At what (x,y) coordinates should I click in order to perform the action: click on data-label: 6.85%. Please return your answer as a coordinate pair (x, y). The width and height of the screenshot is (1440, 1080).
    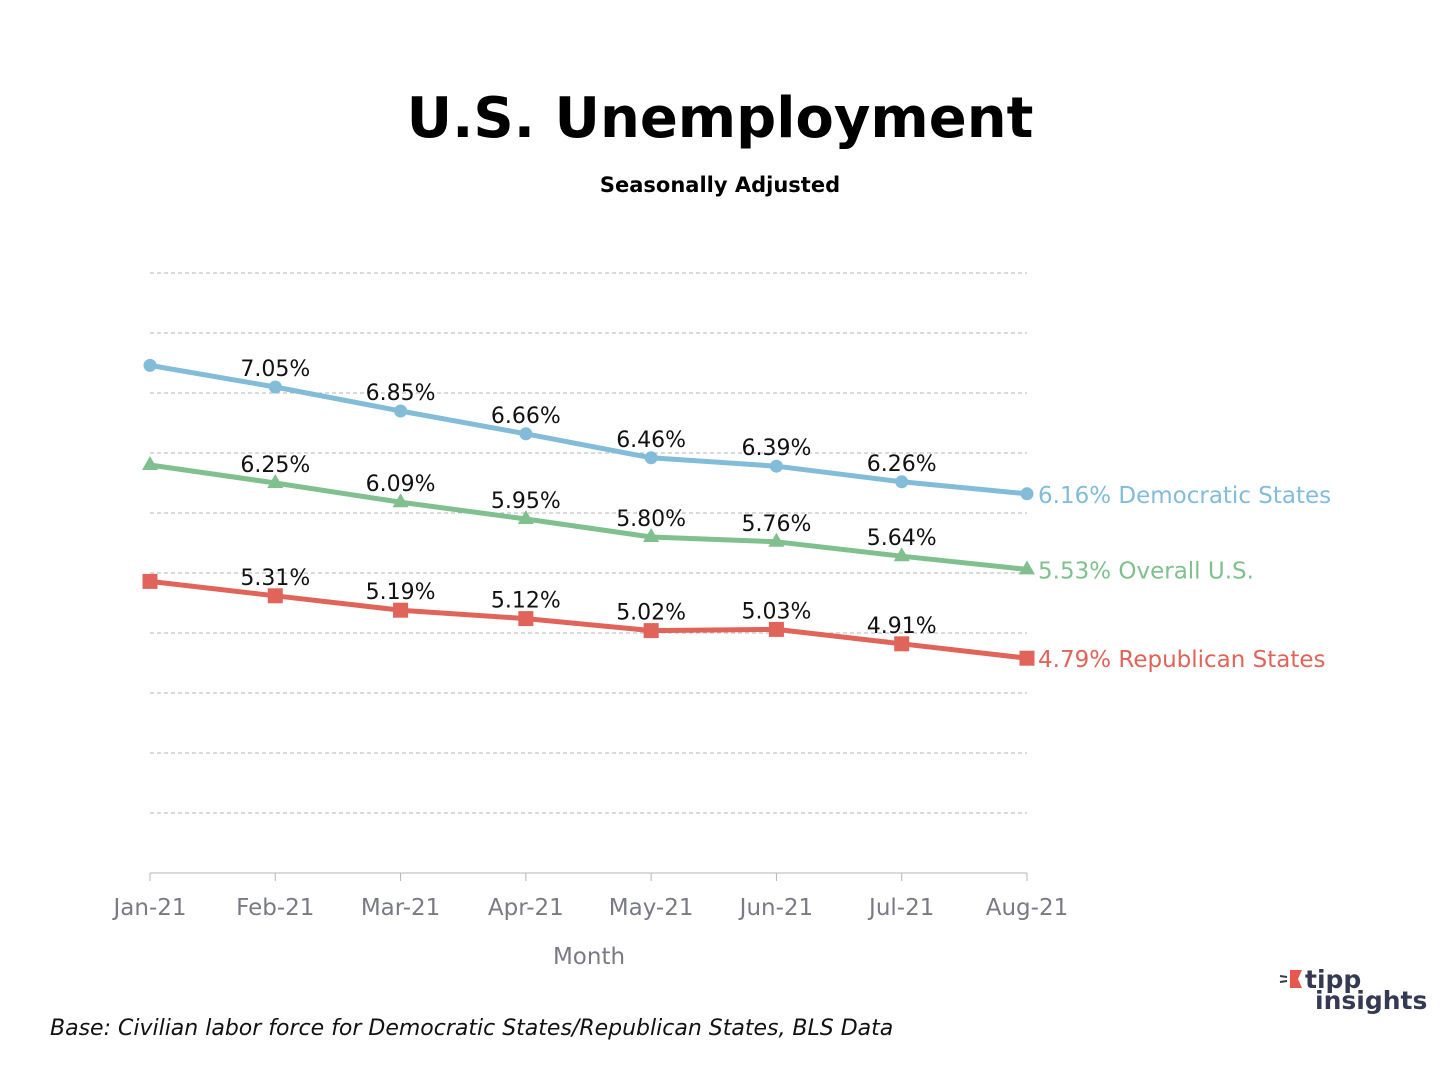
    Looking at the image, I should click on (401, 393).